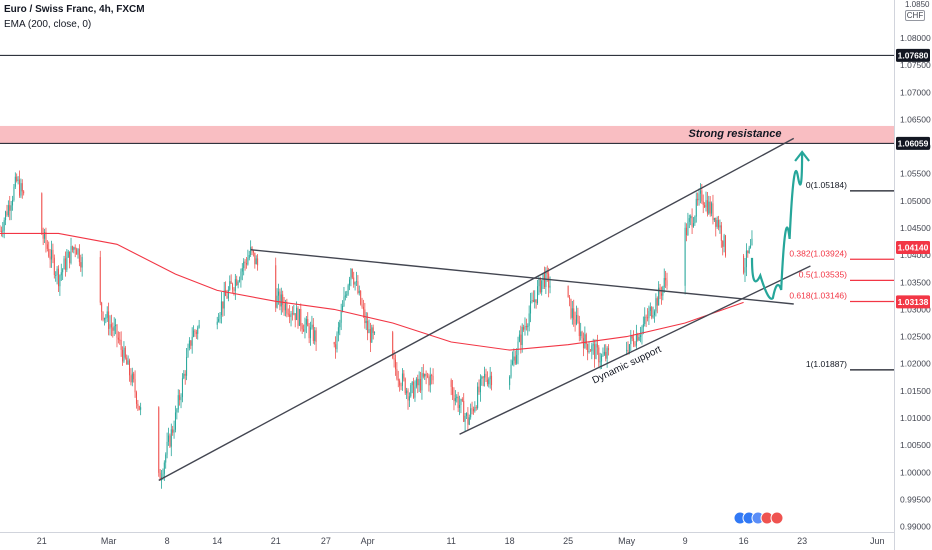 The image size is (932, 550). Describe the element at coordinates (777, 518) in the screenshot. I see `economic-event-icon` at that location.